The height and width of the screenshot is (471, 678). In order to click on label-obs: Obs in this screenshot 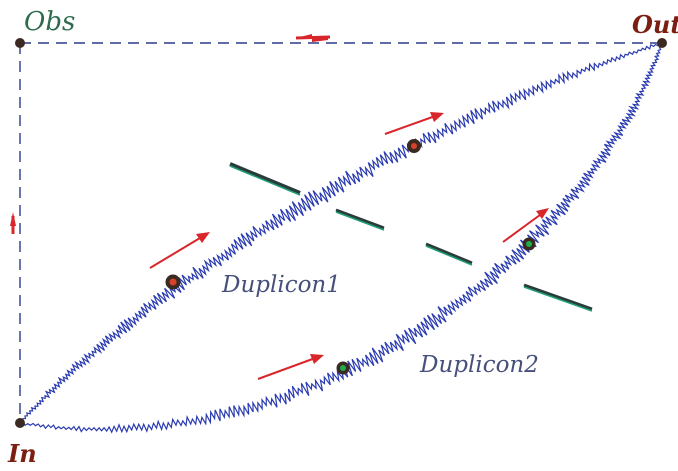, I will do `click(49, 22)`.